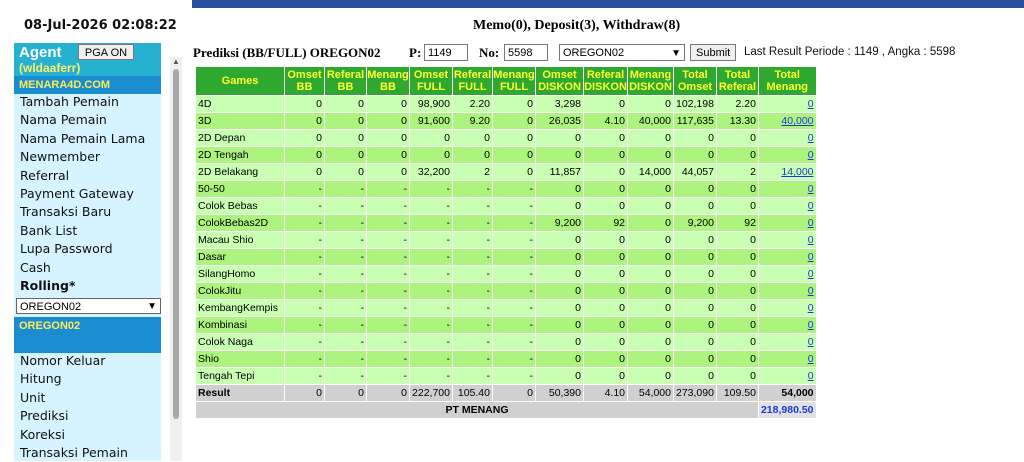  What do you see at coordinates (35, 267) in the screenshot?
I see `sidebar-item-cash: Cash` at bounding box center [35, 267].